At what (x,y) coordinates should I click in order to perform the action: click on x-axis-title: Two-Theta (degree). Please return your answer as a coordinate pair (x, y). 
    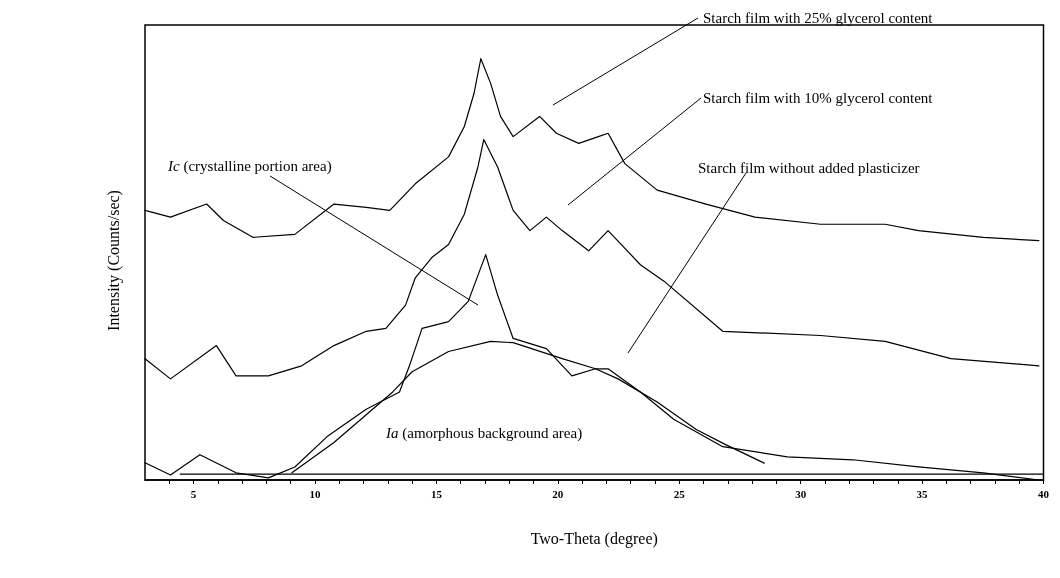
    Looking at the image, I should click on (594, 538).